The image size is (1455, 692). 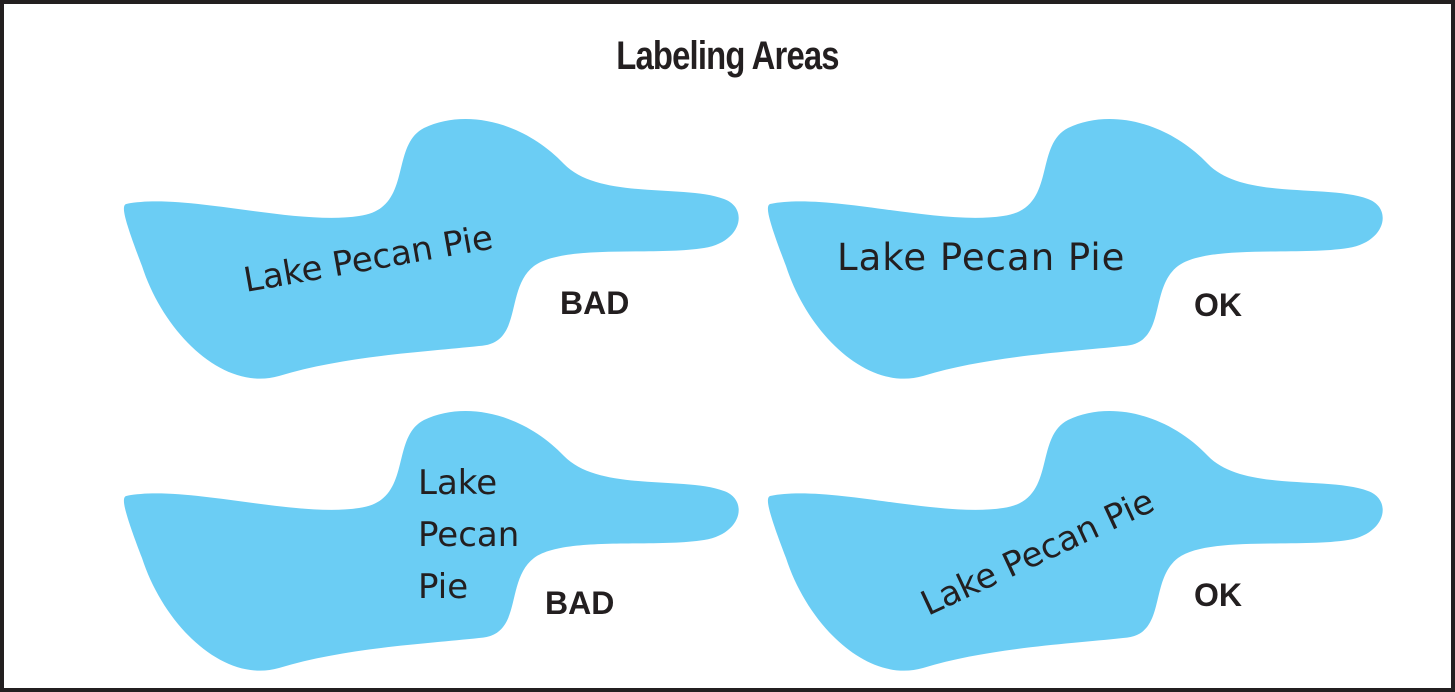 I want to click on lake-label-line-3: Pie, so click(x=443, y=587).